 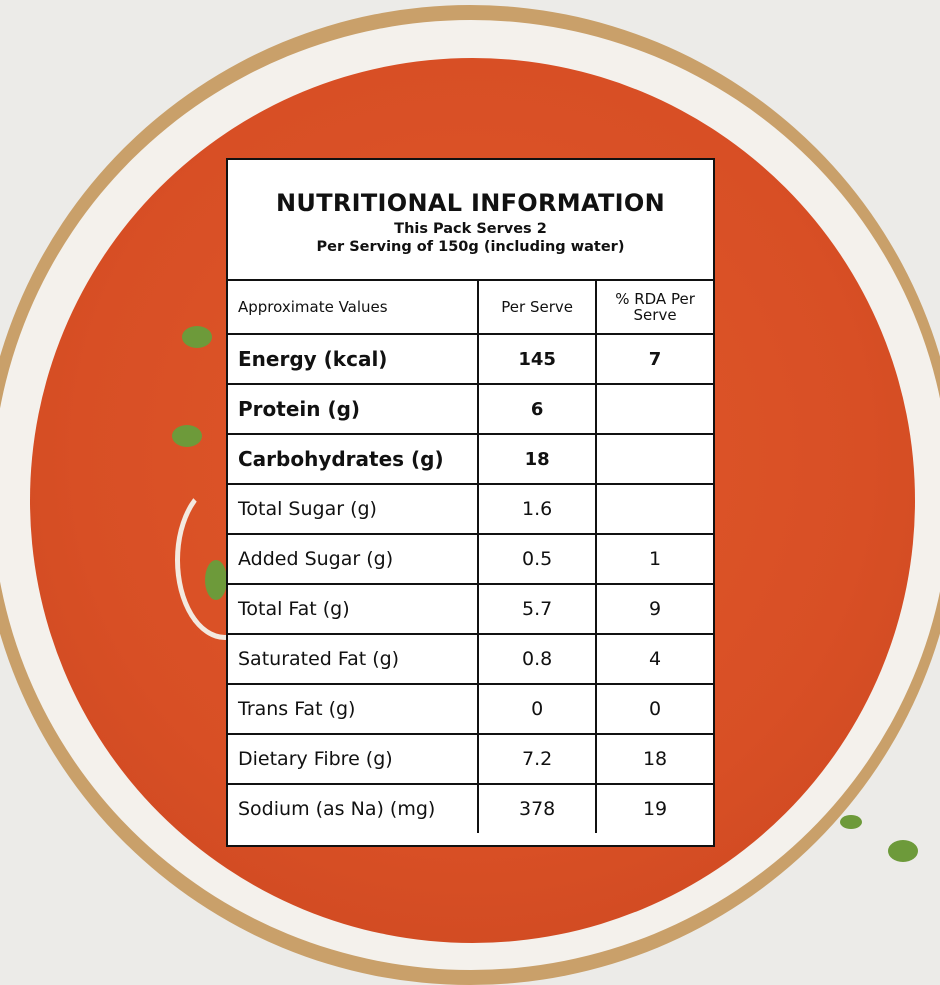 I want to click on nutrient-name: Total Fat (g), so click(x=354, y=609).